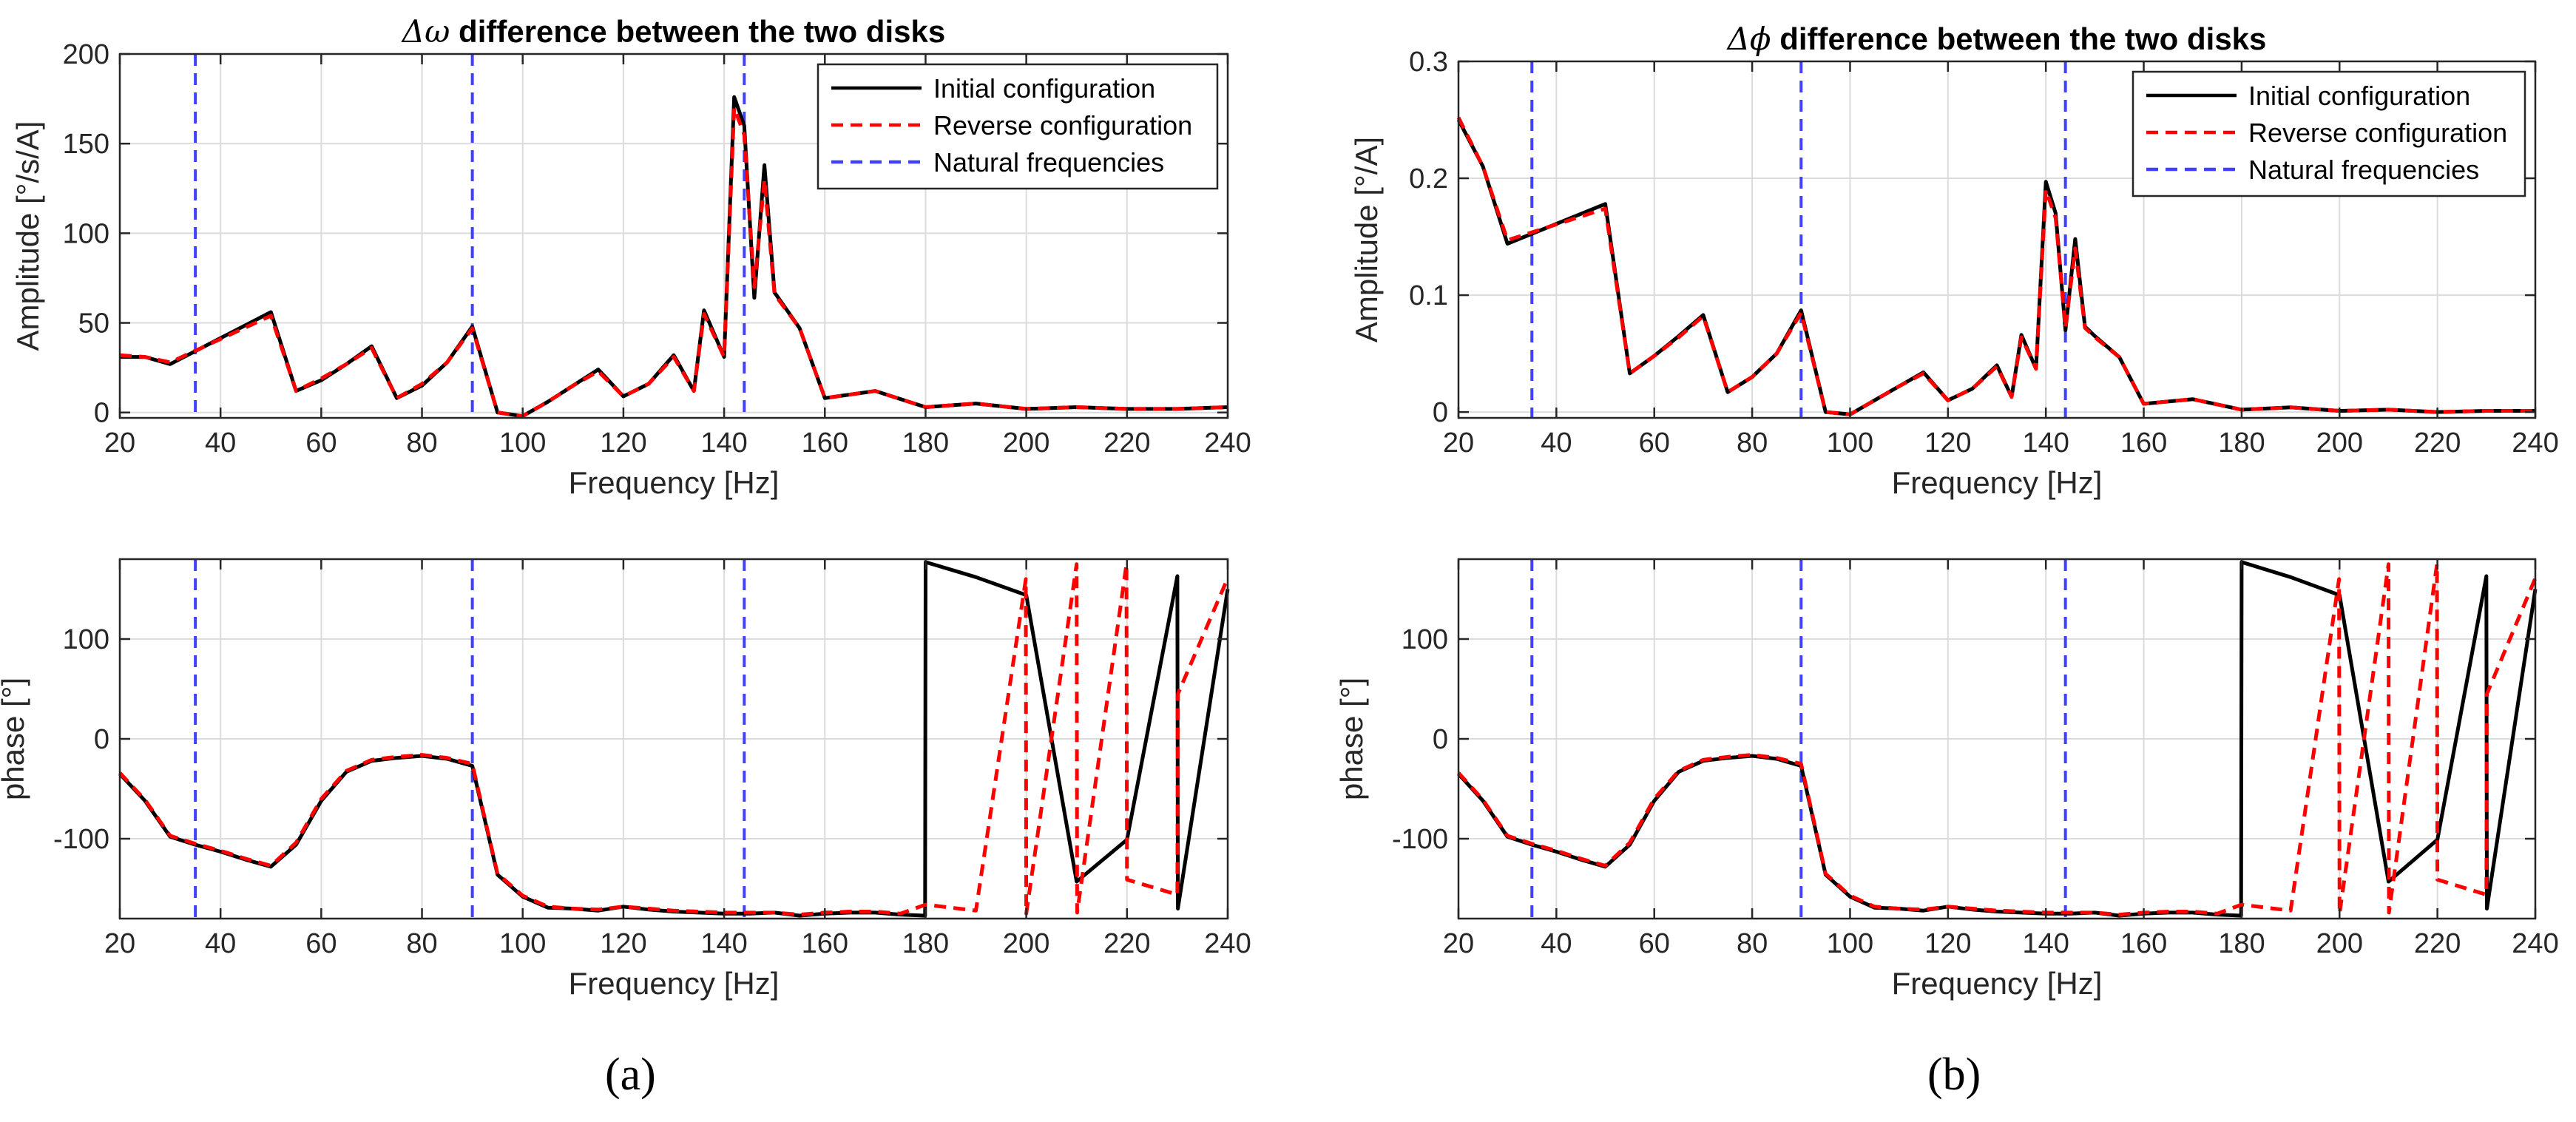 The width and height of the screenshot is (2576, 1122). Describe the element at coordinates (27, 236) in the screenshot. I see `y-axis-label: Amplitude [°/s/A]` at that location.